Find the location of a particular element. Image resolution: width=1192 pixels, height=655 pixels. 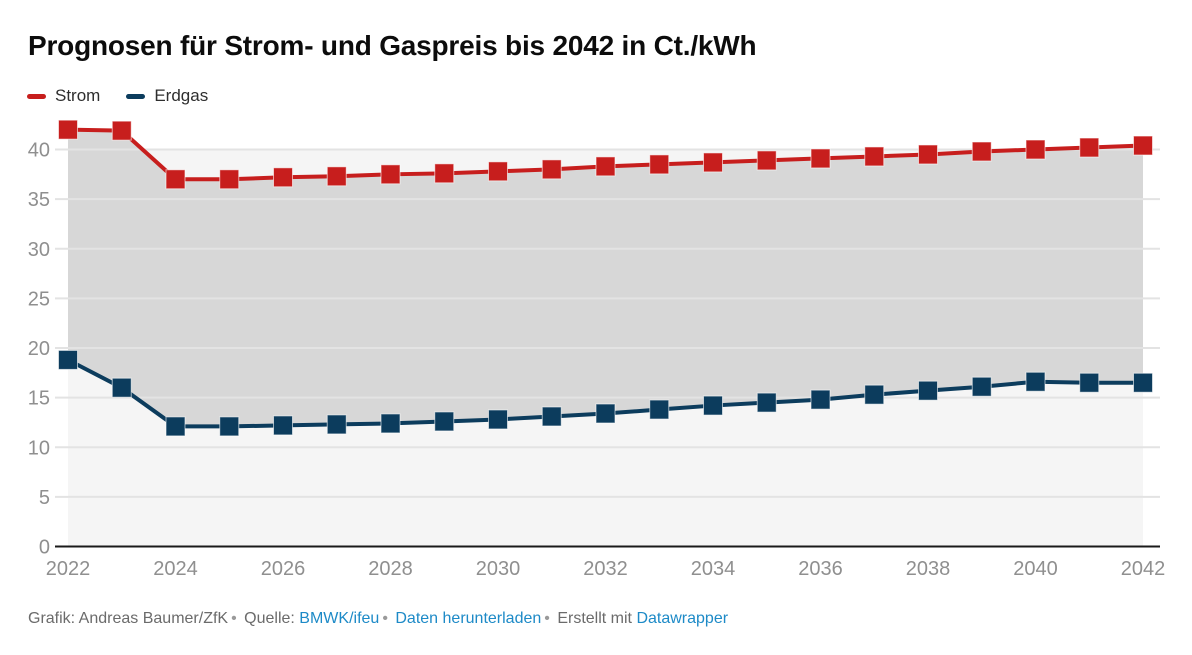

legend-item-strom: Strom is located at coordinates (63, 96).